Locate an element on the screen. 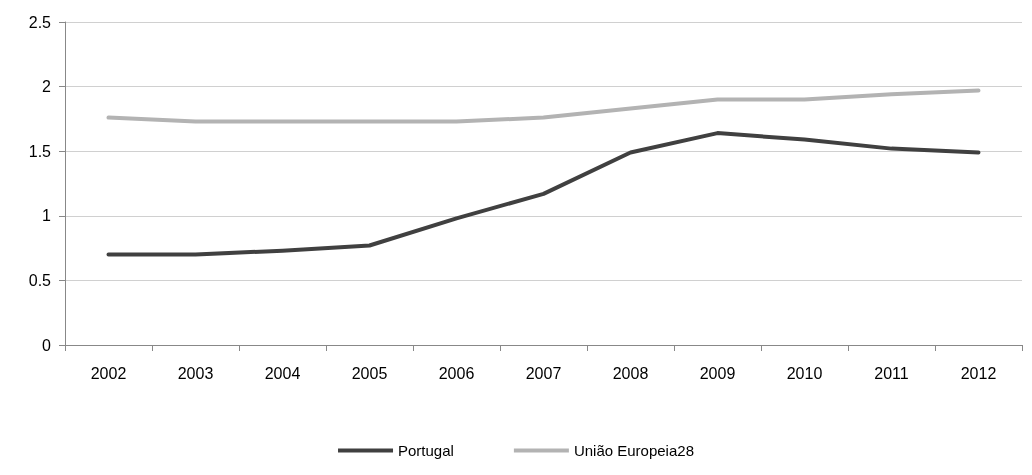 This screenshot has width=1032, height=475. y-tick-label: 0 is located at coordinates (47, 345).